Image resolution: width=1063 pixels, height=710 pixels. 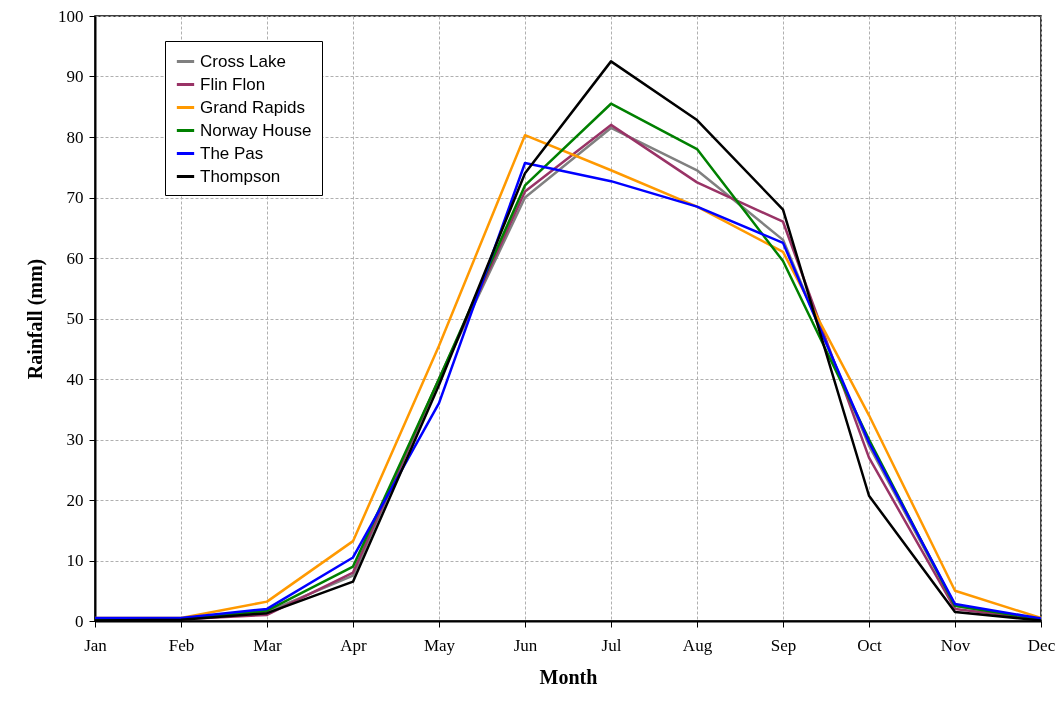 I want to click on x-axis-title: Month, so click(x=568, y=676).